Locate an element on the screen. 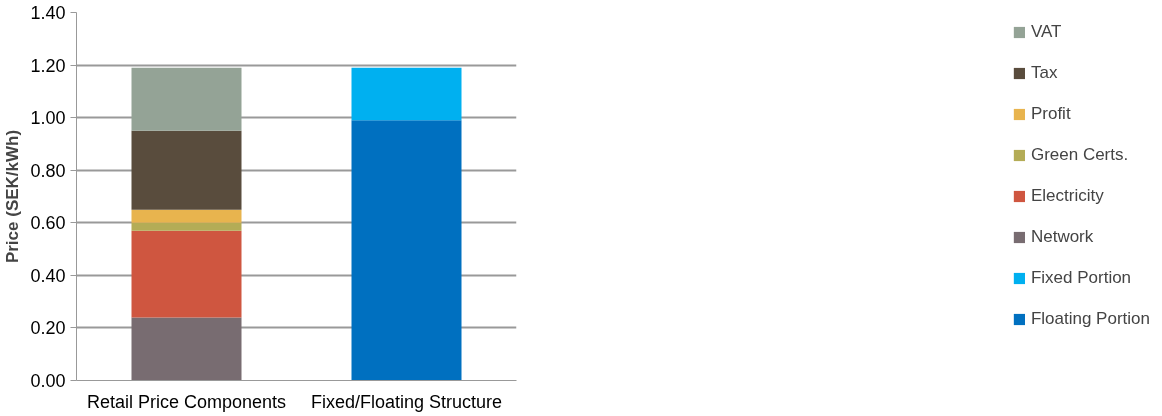  y-tick-label: 1.00 is located at coordinates (48, 118).